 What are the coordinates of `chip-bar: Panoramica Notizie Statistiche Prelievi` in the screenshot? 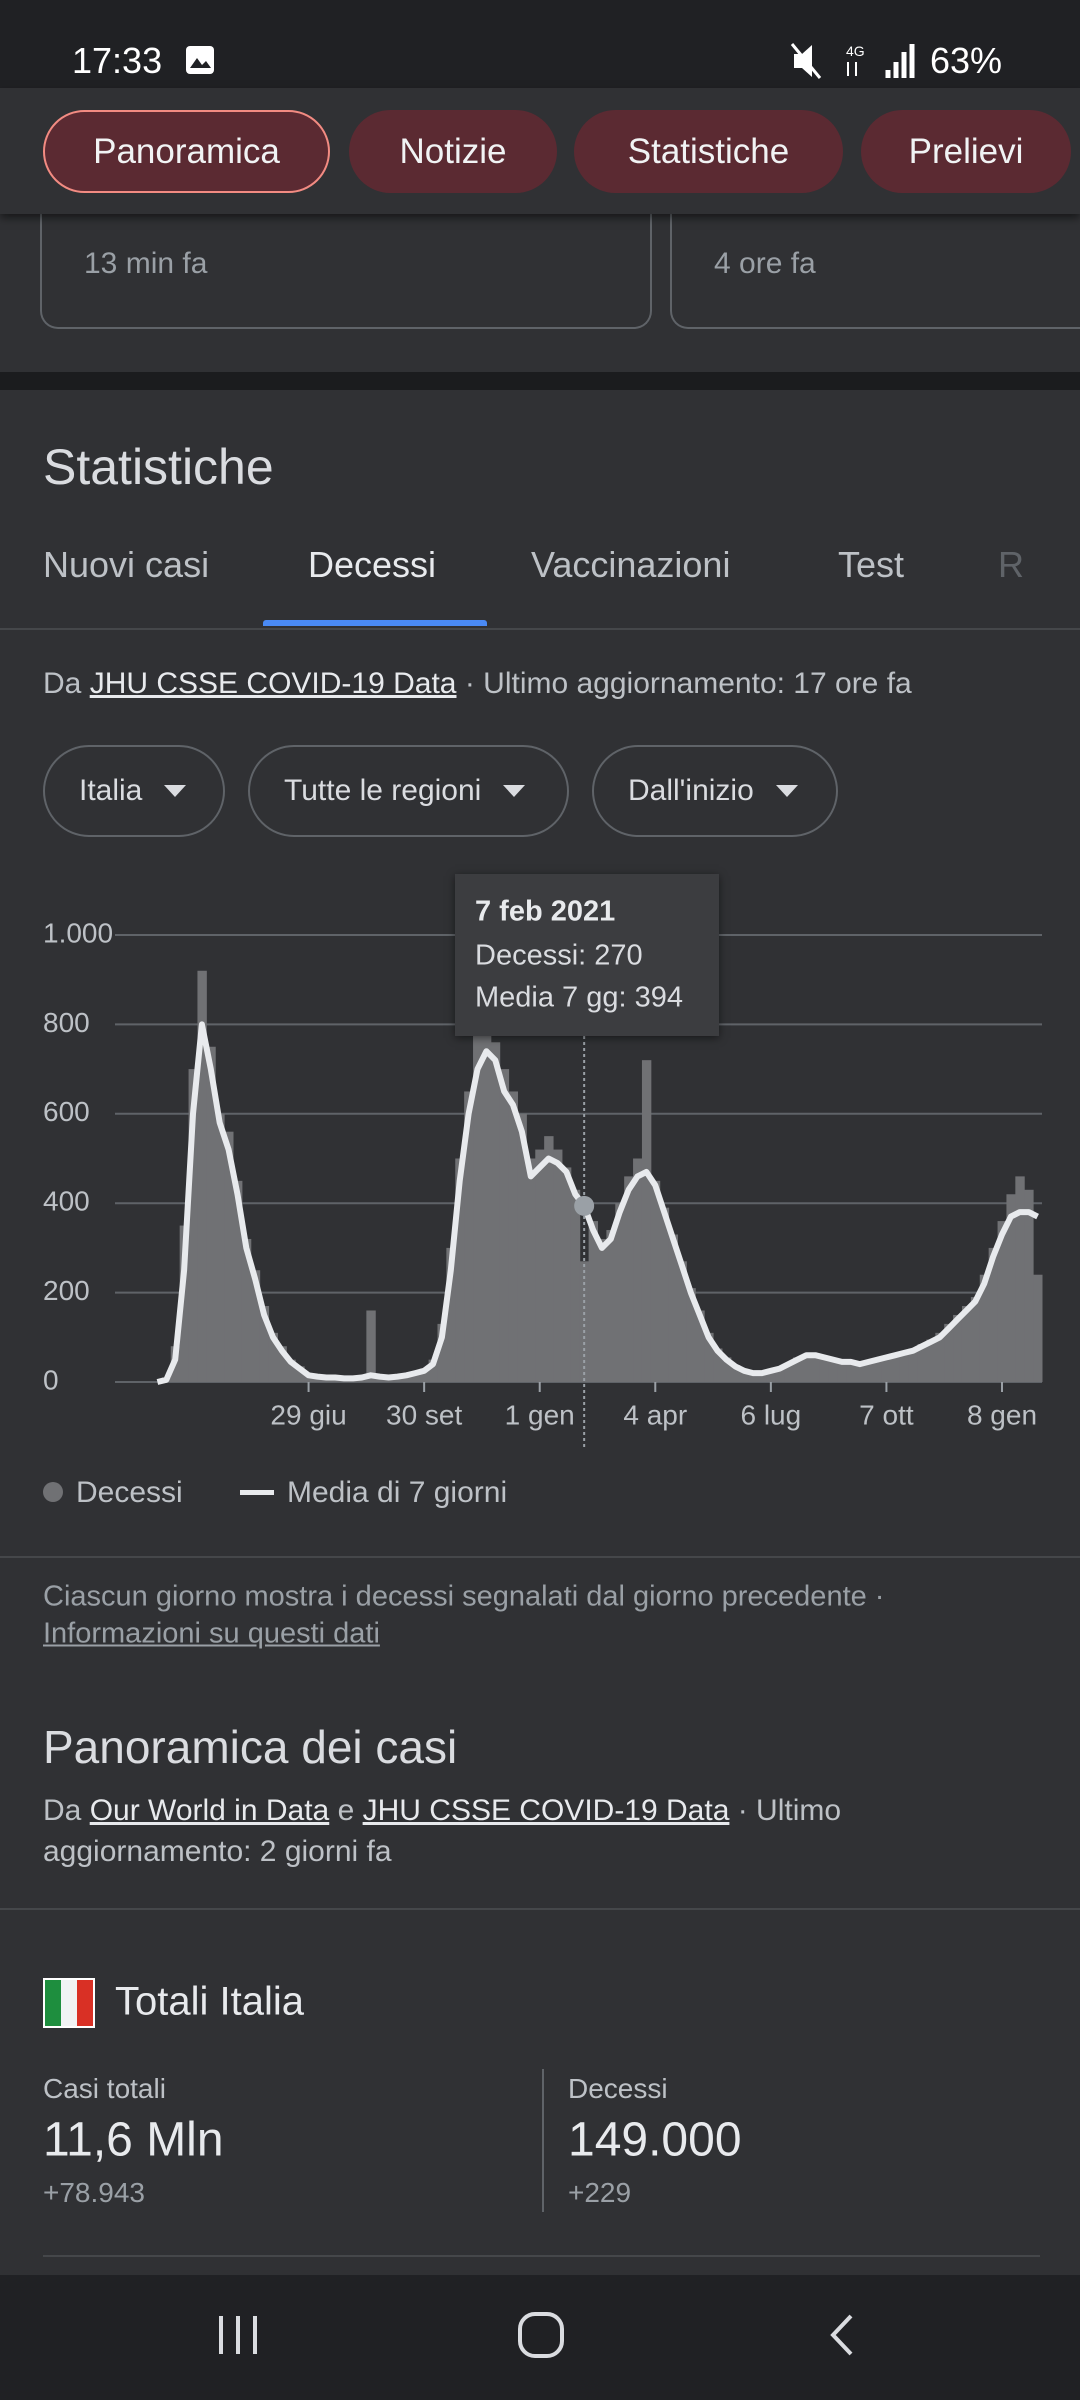 It's located at (540, 151).